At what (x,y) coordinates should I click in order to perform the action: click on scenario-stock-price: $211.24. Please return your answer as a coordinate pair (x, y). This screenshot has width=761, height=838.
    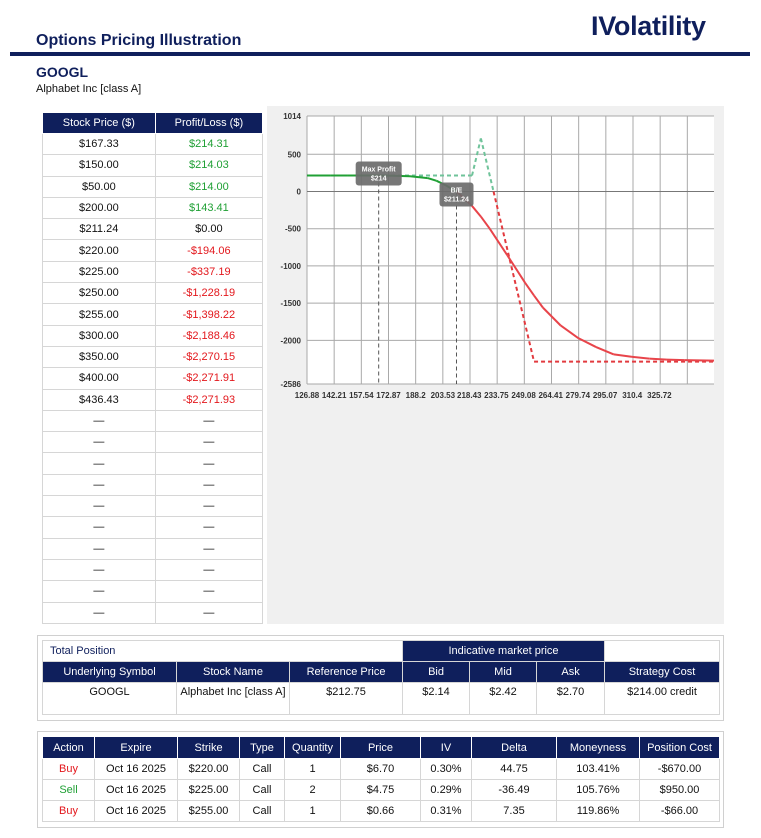
    Looking at the image, I should click on (99, 229).